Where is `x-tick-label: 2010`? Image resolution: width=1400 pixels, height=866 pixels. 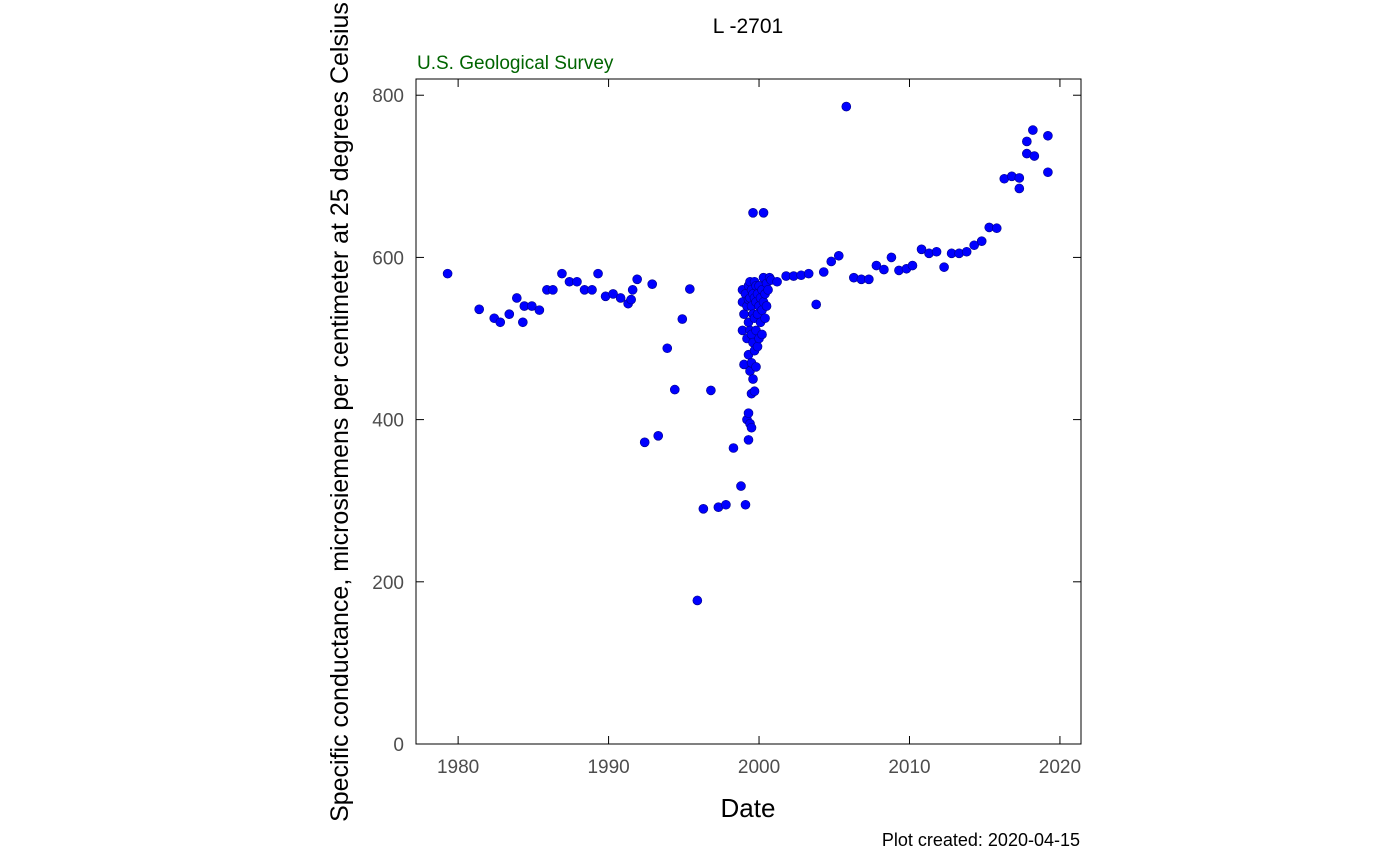 x-tick-label: 2010 is located at coordinates (909, 767).